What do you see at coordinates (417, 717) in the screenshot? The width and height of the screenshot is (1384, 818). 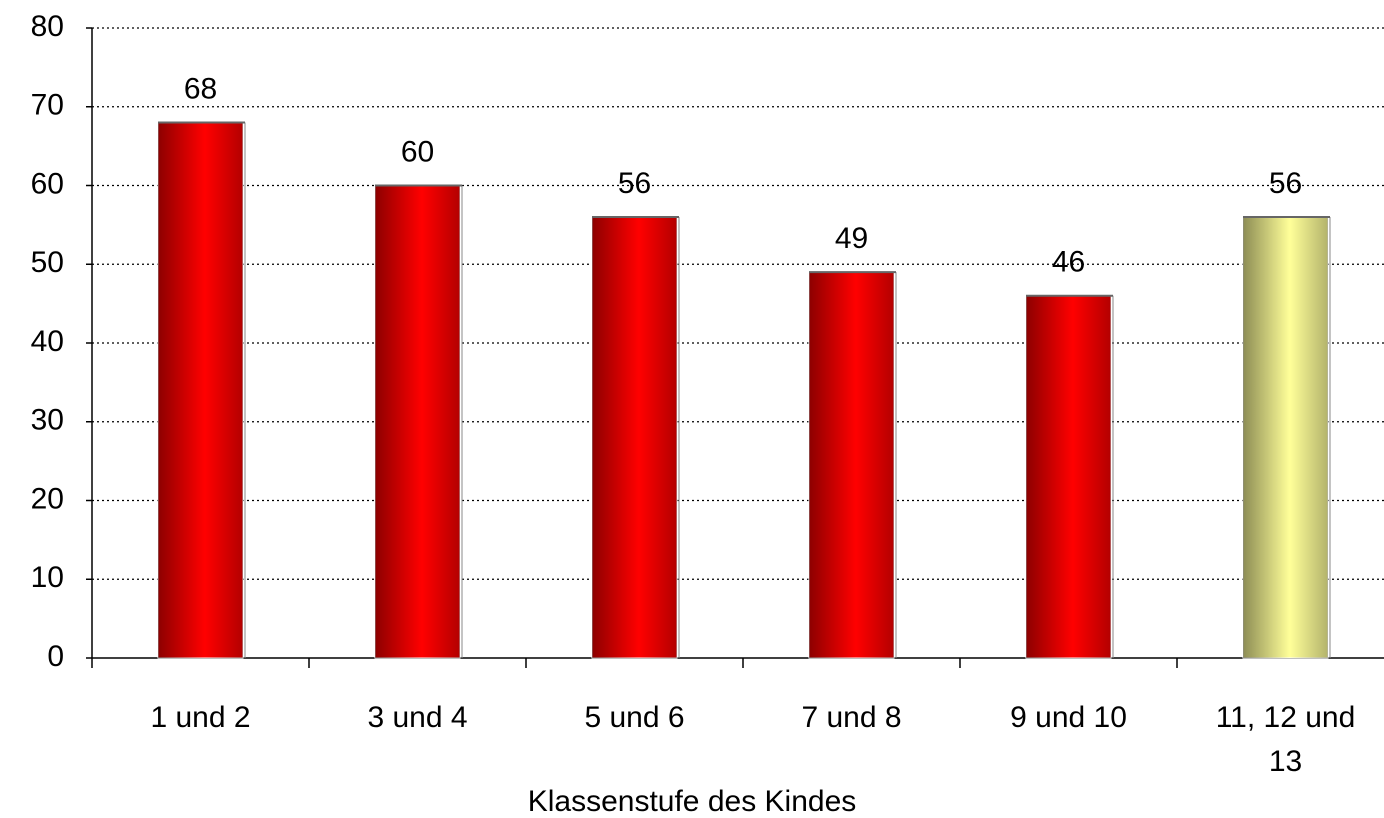 I see `x-tick-label: 3 und 4` at bounding box center [417, 717].